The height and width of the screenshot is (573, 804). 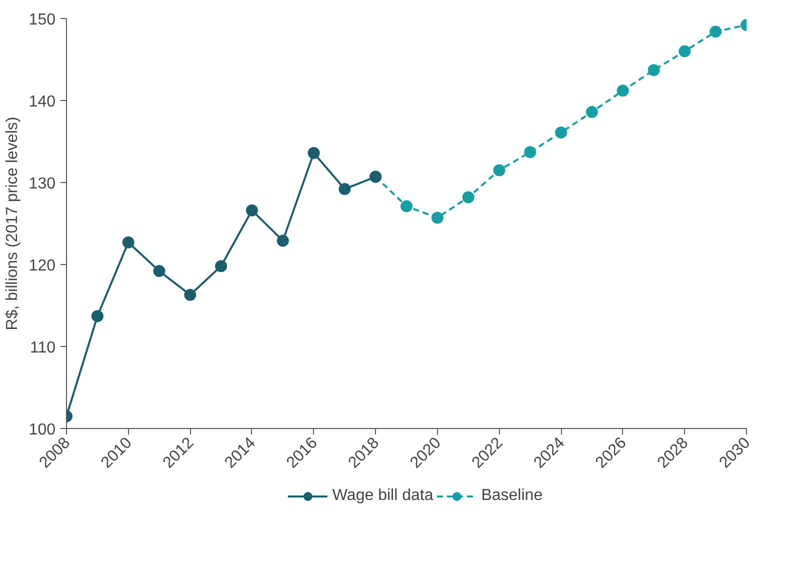 What do you see at coordinates (42, 266) in the screenshot?
I see `y-tick-label: 120` at bounding box center [42, 266].